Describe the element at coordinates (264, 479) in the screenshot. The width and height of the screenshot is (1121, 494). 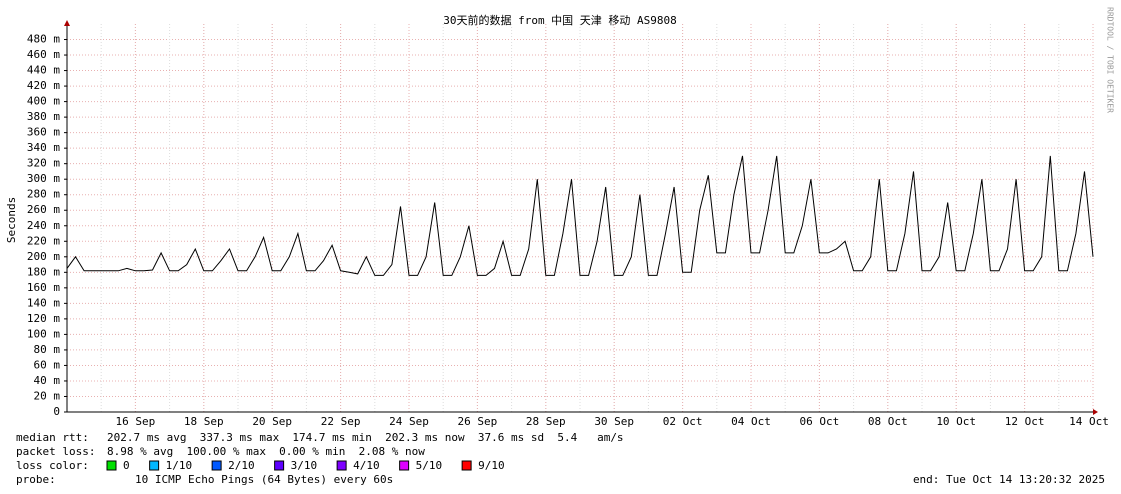
I see `stat-text: 10 ICMP Echo Pings (64 Bytes) every 60s` at that location.